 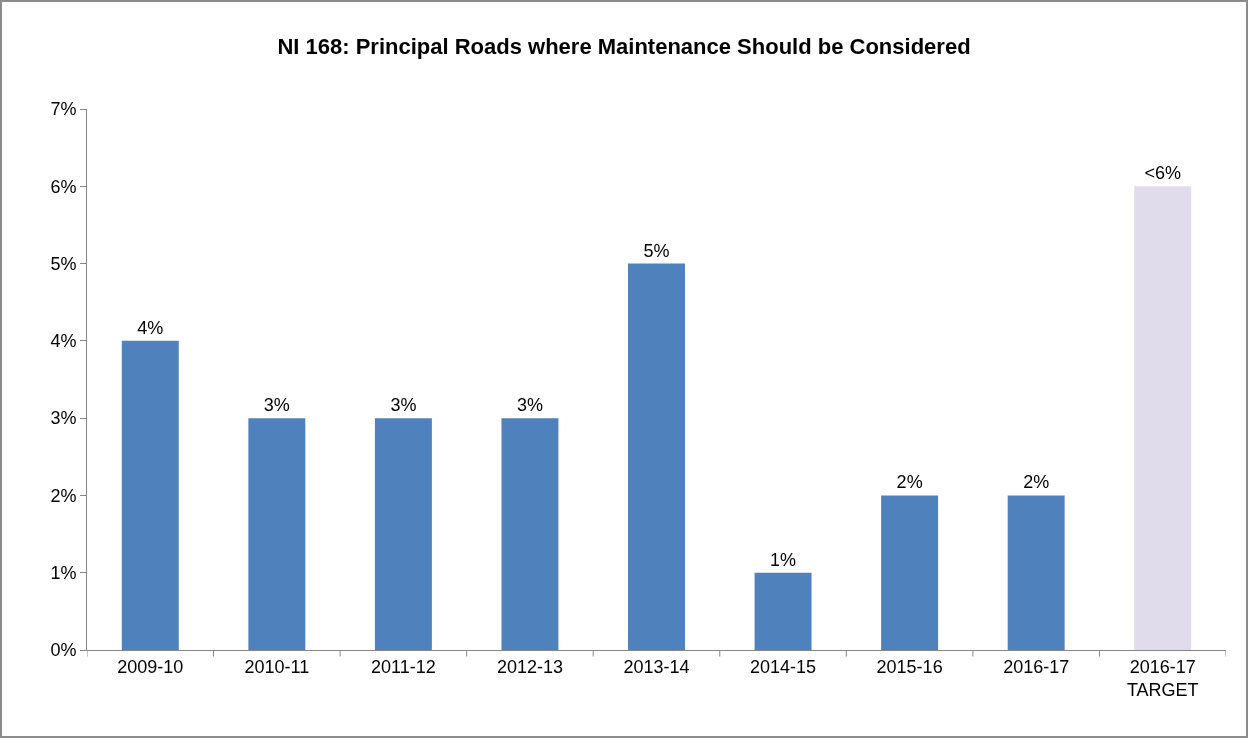 I want to click on y-tick-label: 0%, so click(x=63, y=650).